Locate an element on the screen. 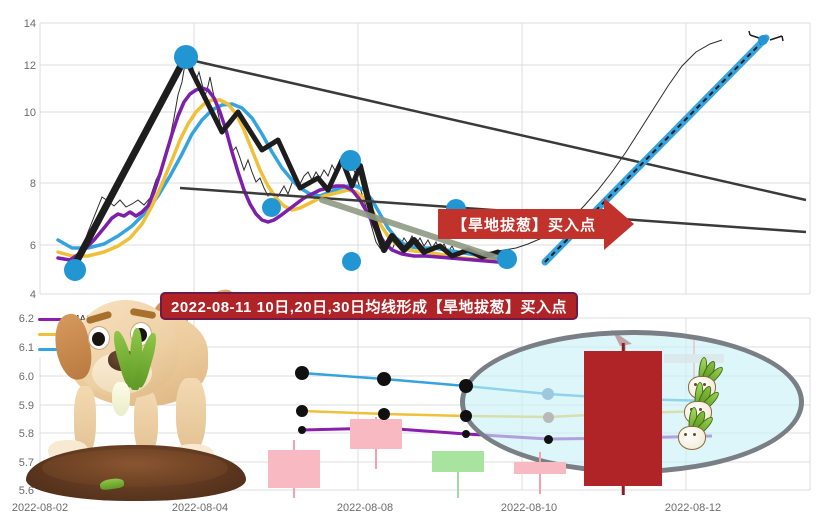 This screenshot has width=816, height=520. candle-2022-08-11-signal is located at coordinates (623, 419).